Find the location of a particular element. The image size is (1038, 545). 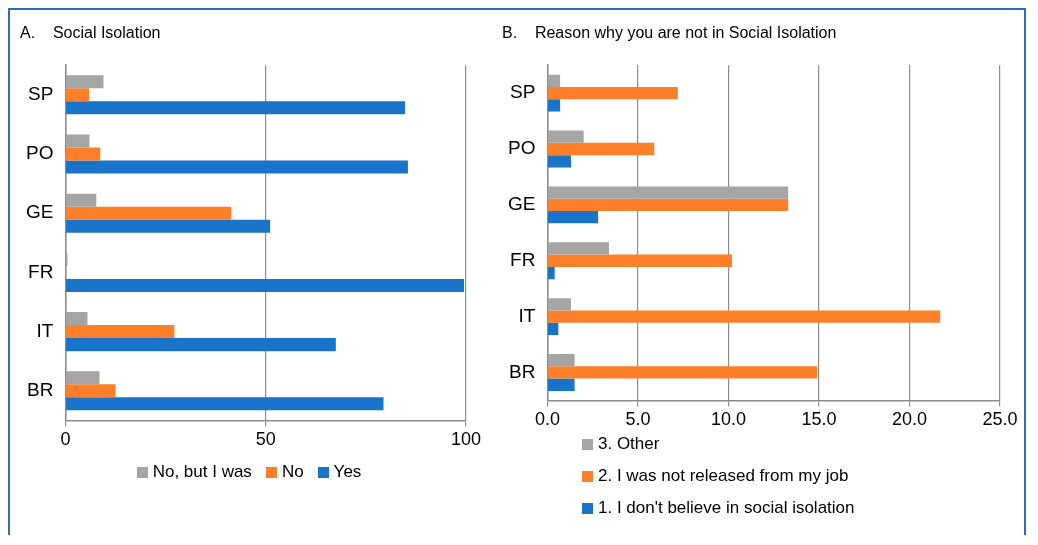

x-tick-label: 0.0 is located at coordinates (547, 419).